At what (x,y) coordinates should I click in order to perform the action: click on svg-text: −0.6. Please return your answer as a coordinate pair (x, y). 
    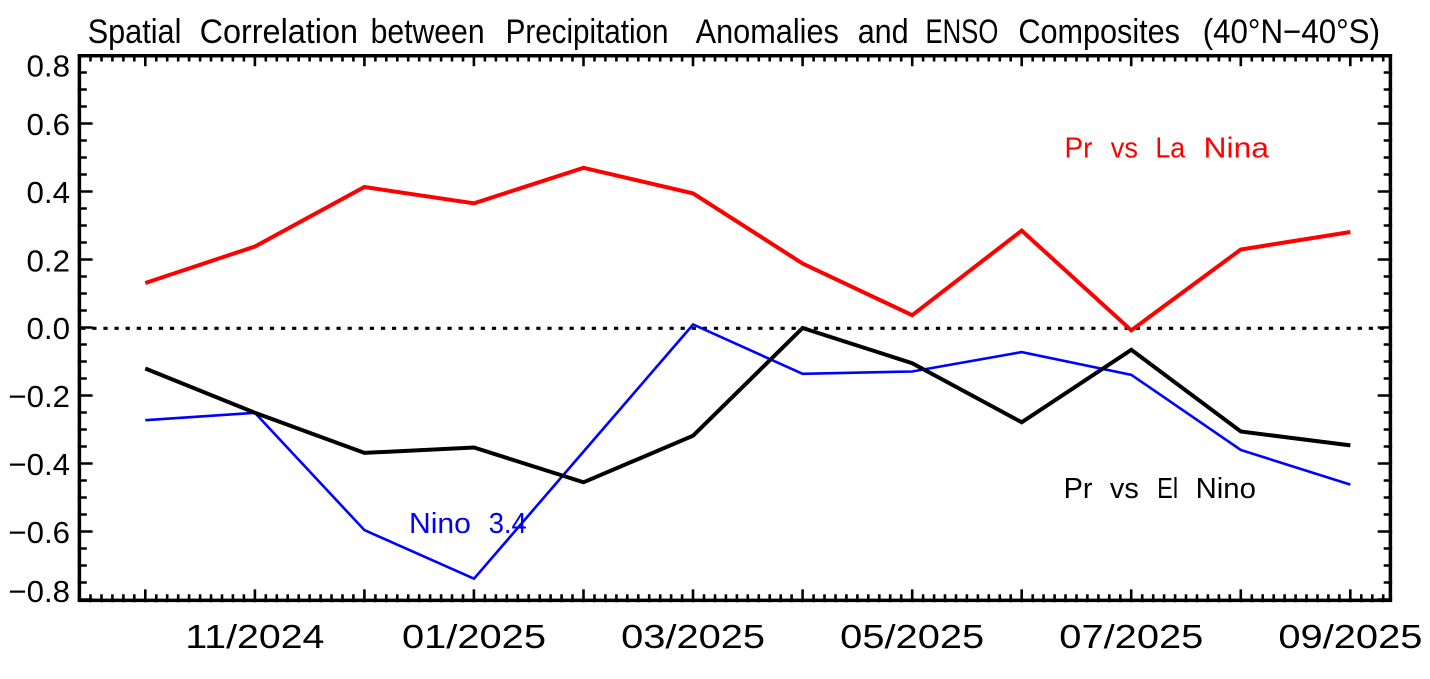
    Looking at the image, I should click on (39, 532).